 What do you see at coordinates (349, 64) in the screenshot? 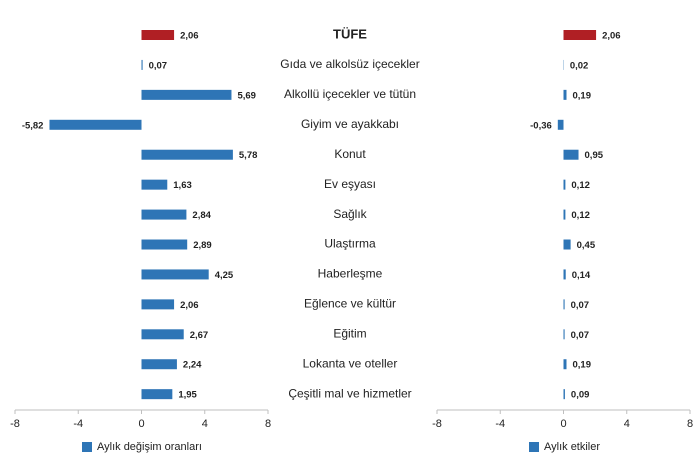
I see `category-label: Gıda ve alkolsüz içecekler` at bounding box center [349, 64].